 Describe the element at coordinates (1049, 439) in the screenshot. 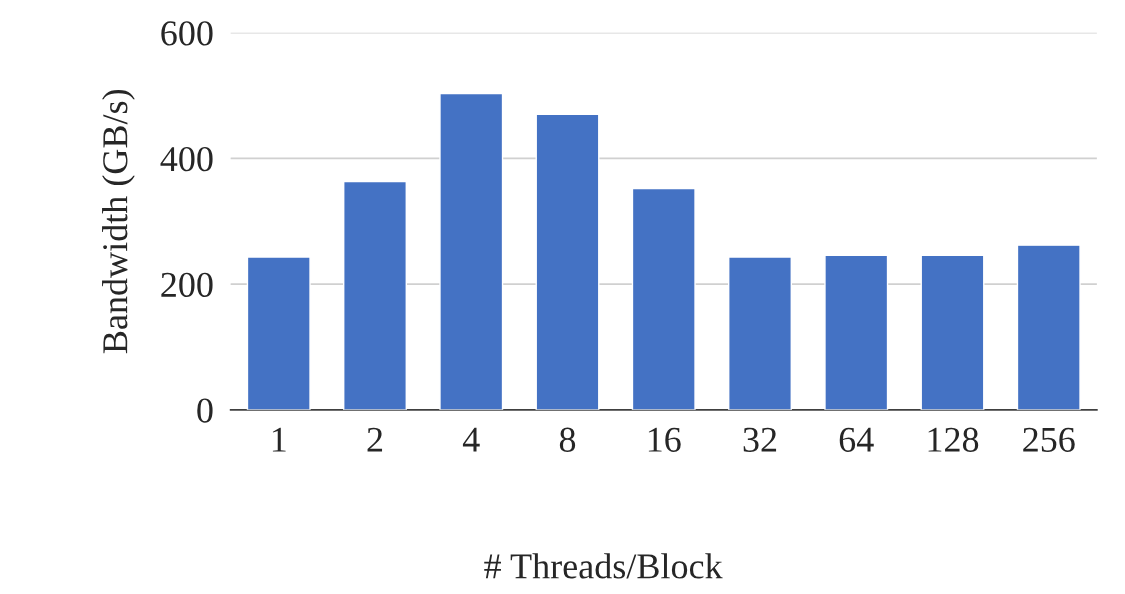

I see `x-tick-label: 256` at that location.